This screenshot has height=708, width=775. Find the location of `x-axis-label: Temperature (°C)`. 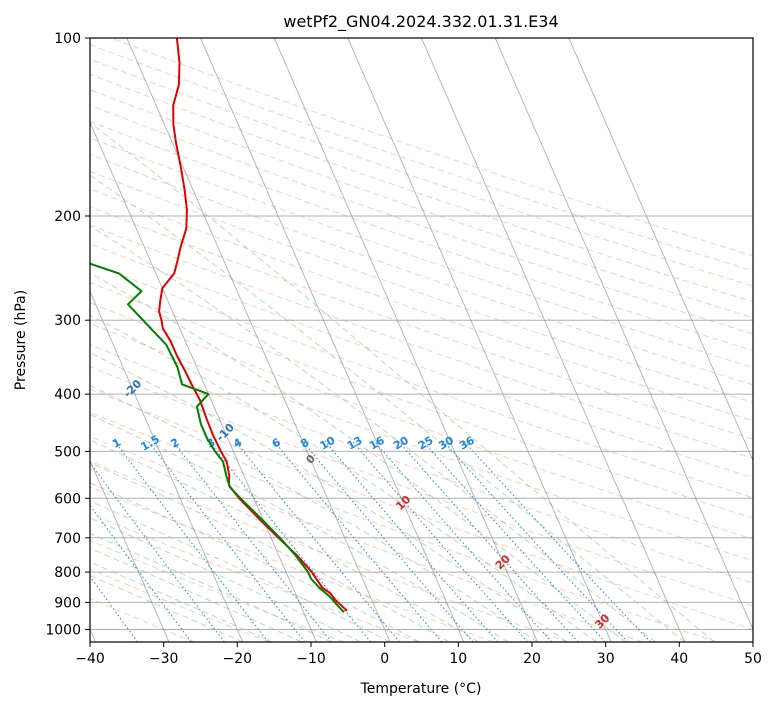

x-axis-label: Temperature (°C) is located at coordinates (421, 689).